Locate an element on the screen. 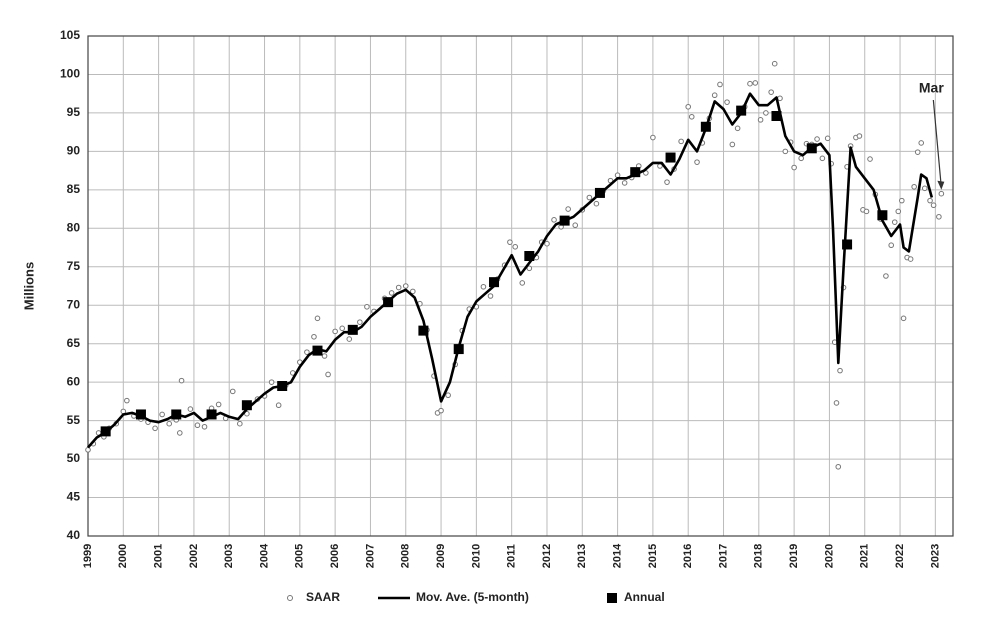 The image size is (988, 622). x-tick-label: 2007 is located at coordinates (370, 556).